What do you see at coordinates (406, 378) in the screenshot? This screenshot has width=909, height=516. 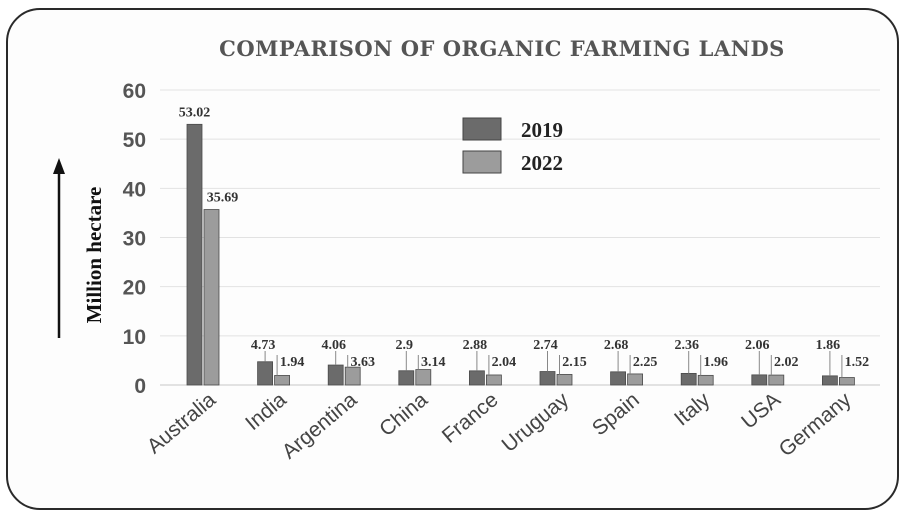 I see `bar-2019-china` at bounding box center [406, 378].